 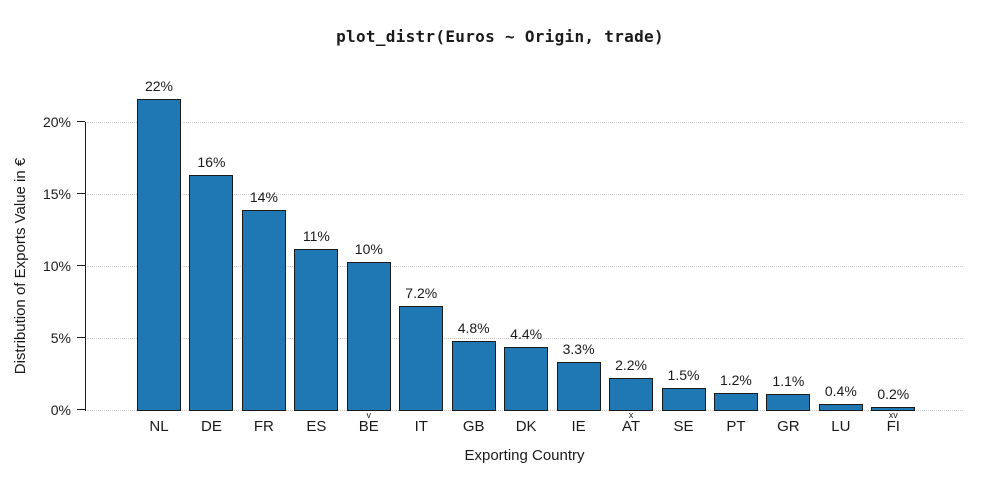 What do you see at coordinates (893, 415) in the screenshot?
I see `category-mark: xv` at bounding box center [893, 415].